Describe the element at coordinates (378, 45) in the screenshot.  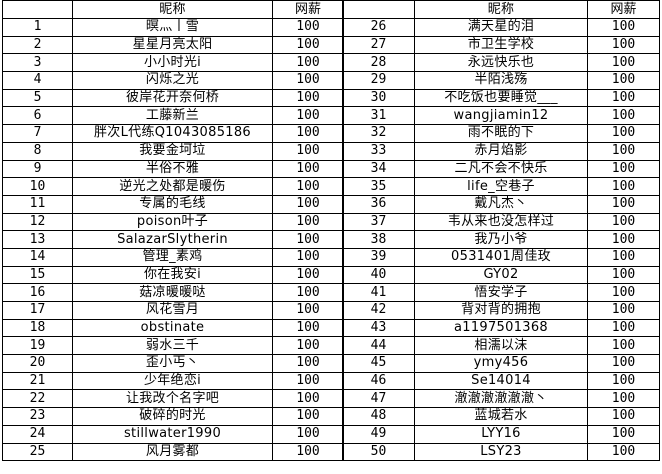
I see `rank-cell: 27` at that location.